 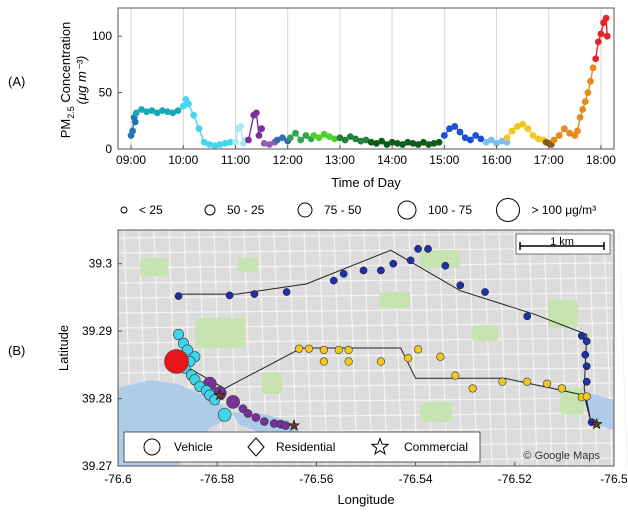 What do you see at coordinates (340, 160) in the screenshot?
I see `timeseries-x-tick-label: 13:00` at bounding box center [340, 160].